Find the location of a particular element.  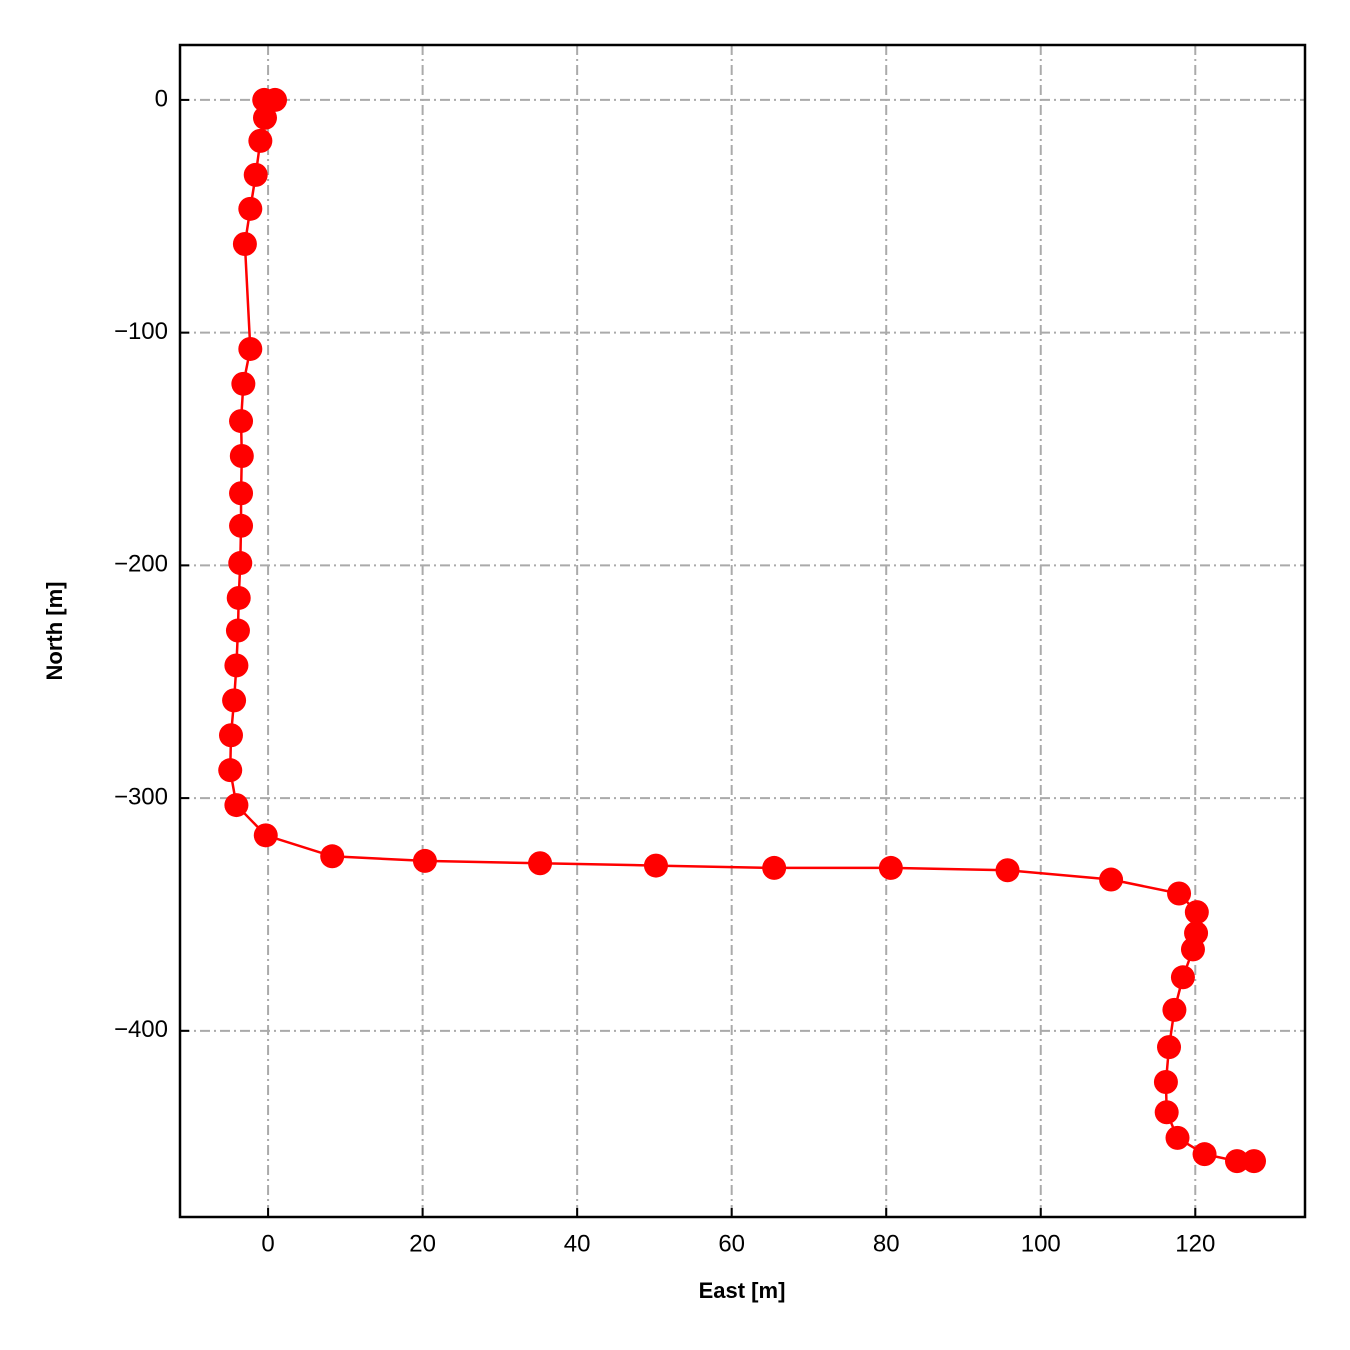

y-tick-label: −100 is located at coordinates (141, 331).